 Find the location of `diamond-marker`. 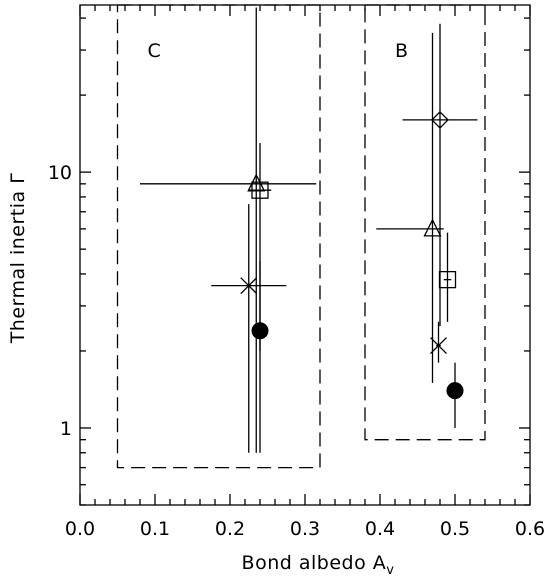

diamond-marker is located at coordinates (440, 119).